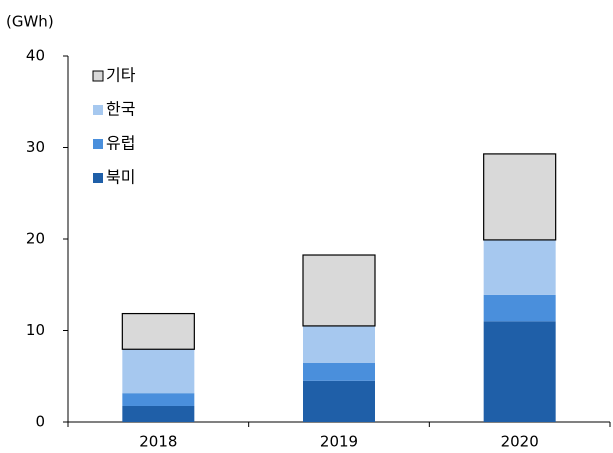 The height and width of the screenshot is (453, 613). What do you see at coordinates (158, 442) in the screenshot?
I see `x-tick-label: 2018` at bounding box center [158, 442].